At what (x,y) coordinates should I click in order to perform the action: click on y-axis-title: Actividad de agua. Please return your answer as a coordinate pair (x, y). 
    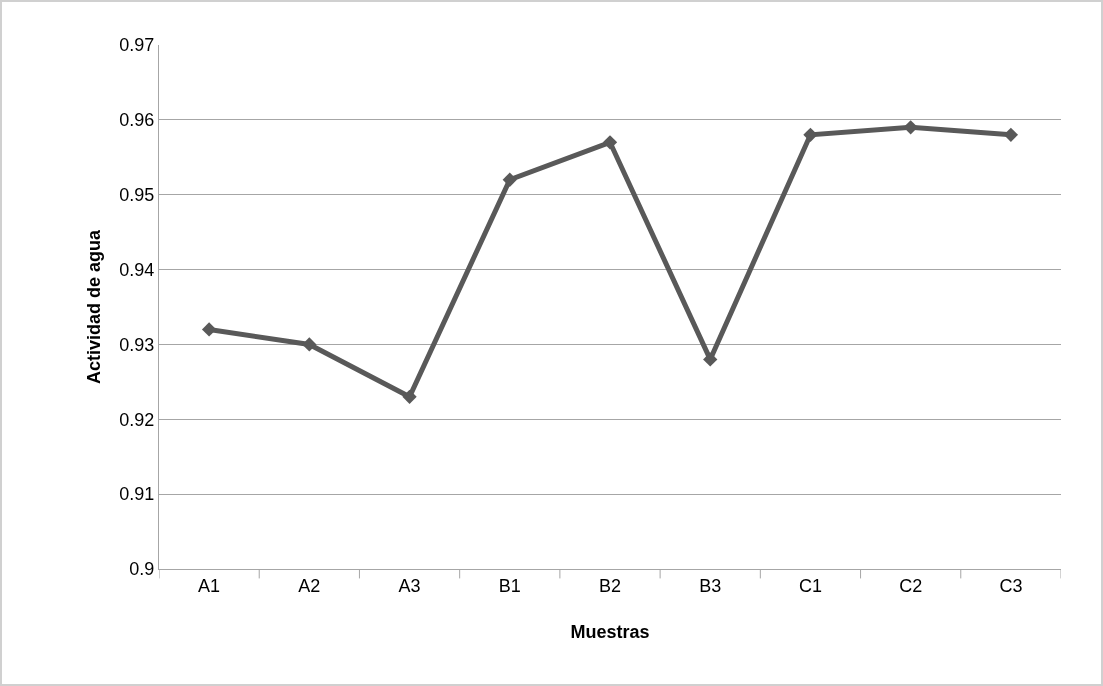
    Looking at the image, I should click on (93, 307).